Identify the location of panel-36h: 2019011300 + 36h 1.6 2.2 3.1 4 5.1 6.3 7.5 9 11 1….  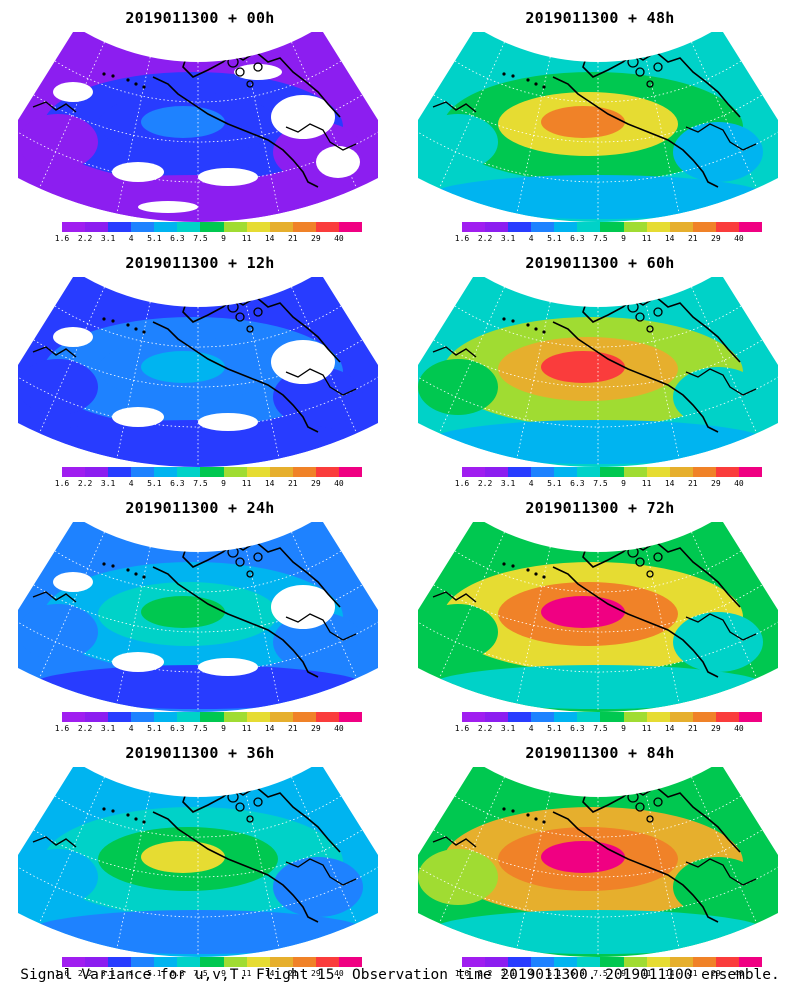
(200, 857).